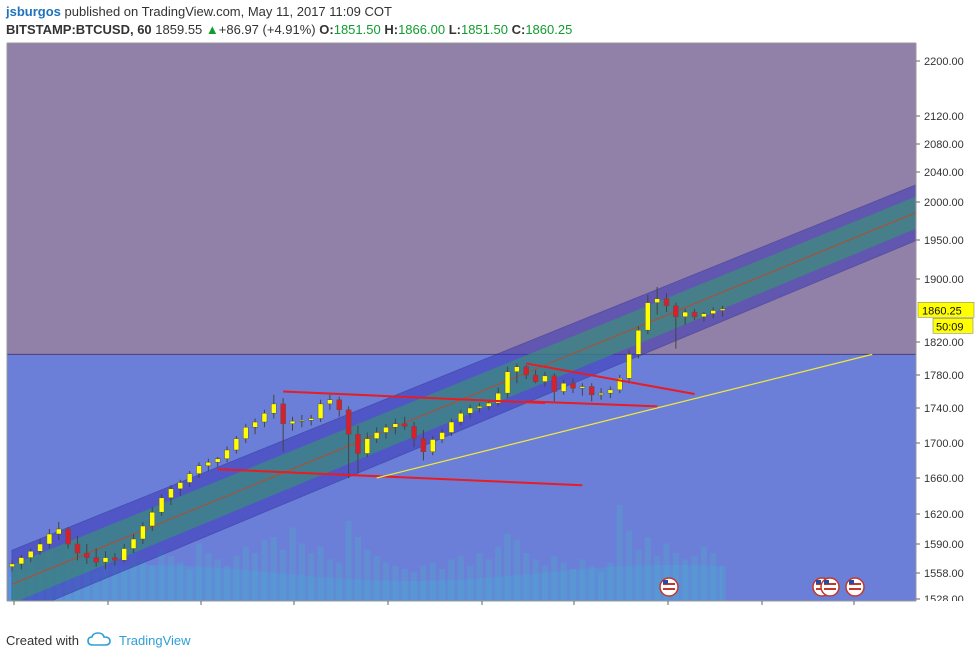 The height and width of the screenshot is (659, 975). Describe the element at coordinates (944, 515) in the screenshot. I see `y-tick-label: 1620.00` at that location.